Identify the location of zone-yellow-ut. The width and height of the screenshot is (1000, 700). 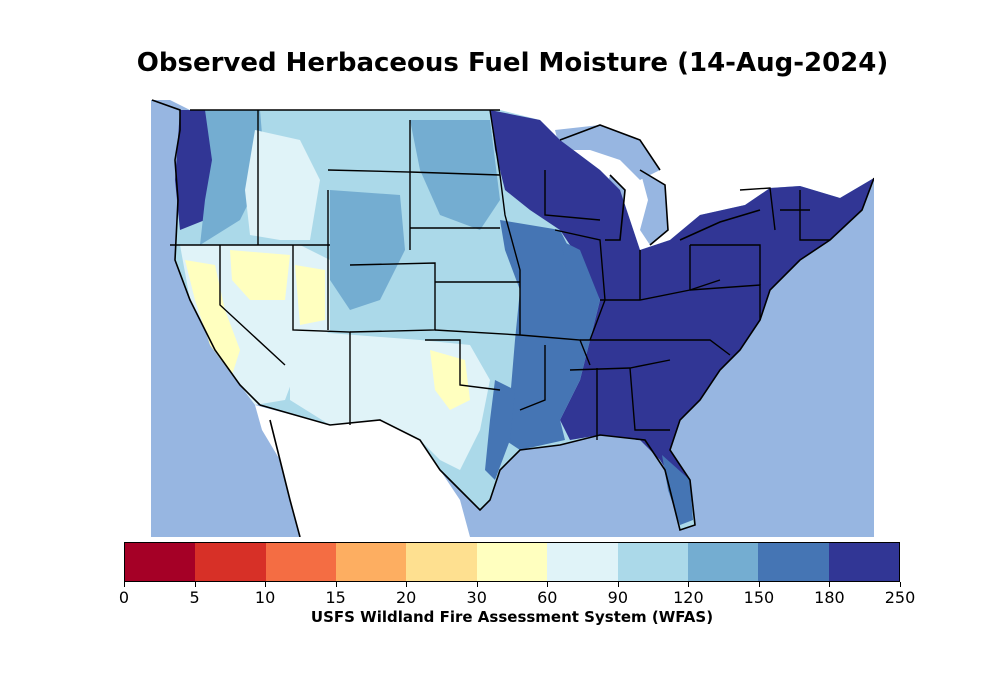
(310, 295).